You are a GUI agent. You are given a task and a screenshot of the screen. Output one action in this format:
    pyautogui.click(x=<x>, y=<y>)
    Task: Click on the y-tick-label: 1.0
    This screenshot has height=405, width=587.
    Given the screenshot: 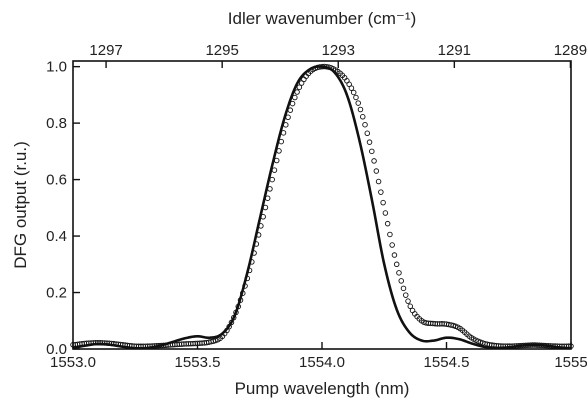 What is the action you would take?
    pyautogui.click(x=56, y=67)
    